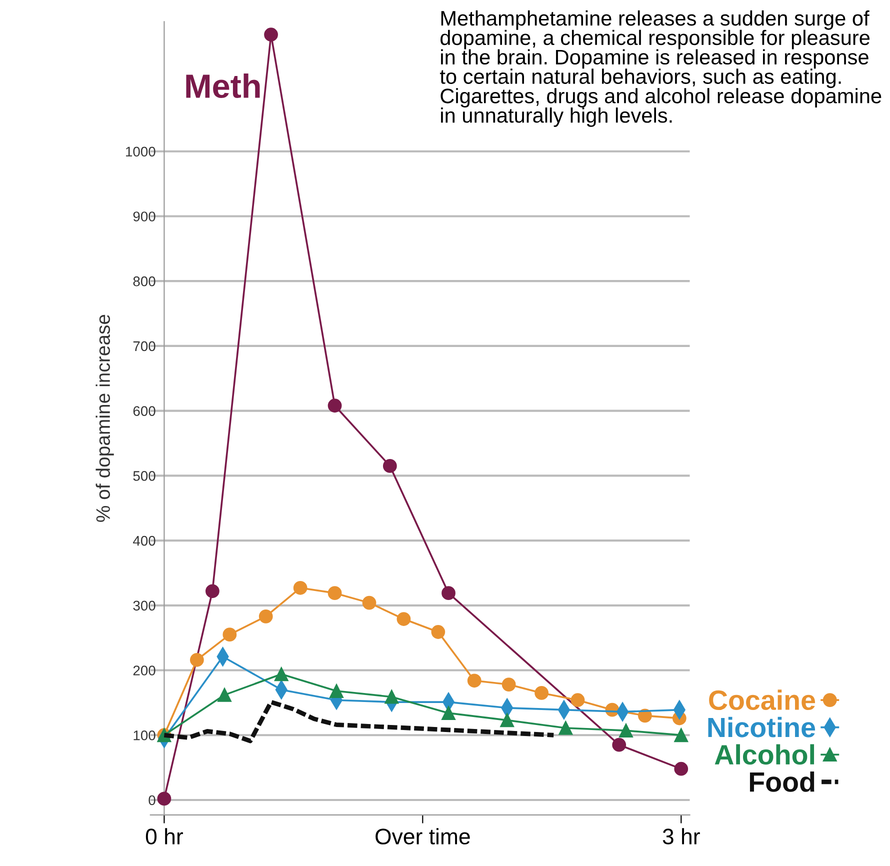  What do you see at coordinates (144, 671) in the screenshot?
I see `y-tick-label: 200` at bounding box center [144, 671].